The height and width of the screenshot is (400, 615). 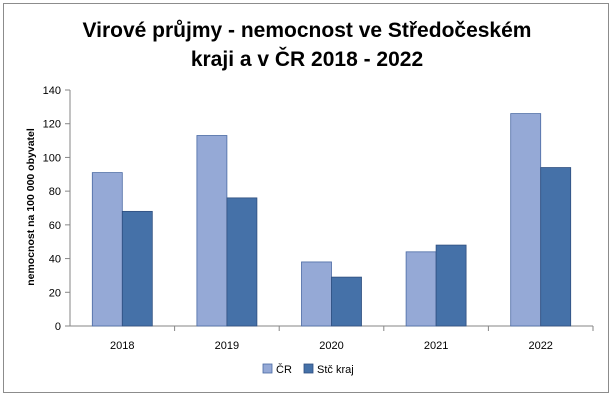 What do you see at coordinates (55, 226) in the screenshot?
I see `y-tick-label: 60` at bounding box center [55, 226].